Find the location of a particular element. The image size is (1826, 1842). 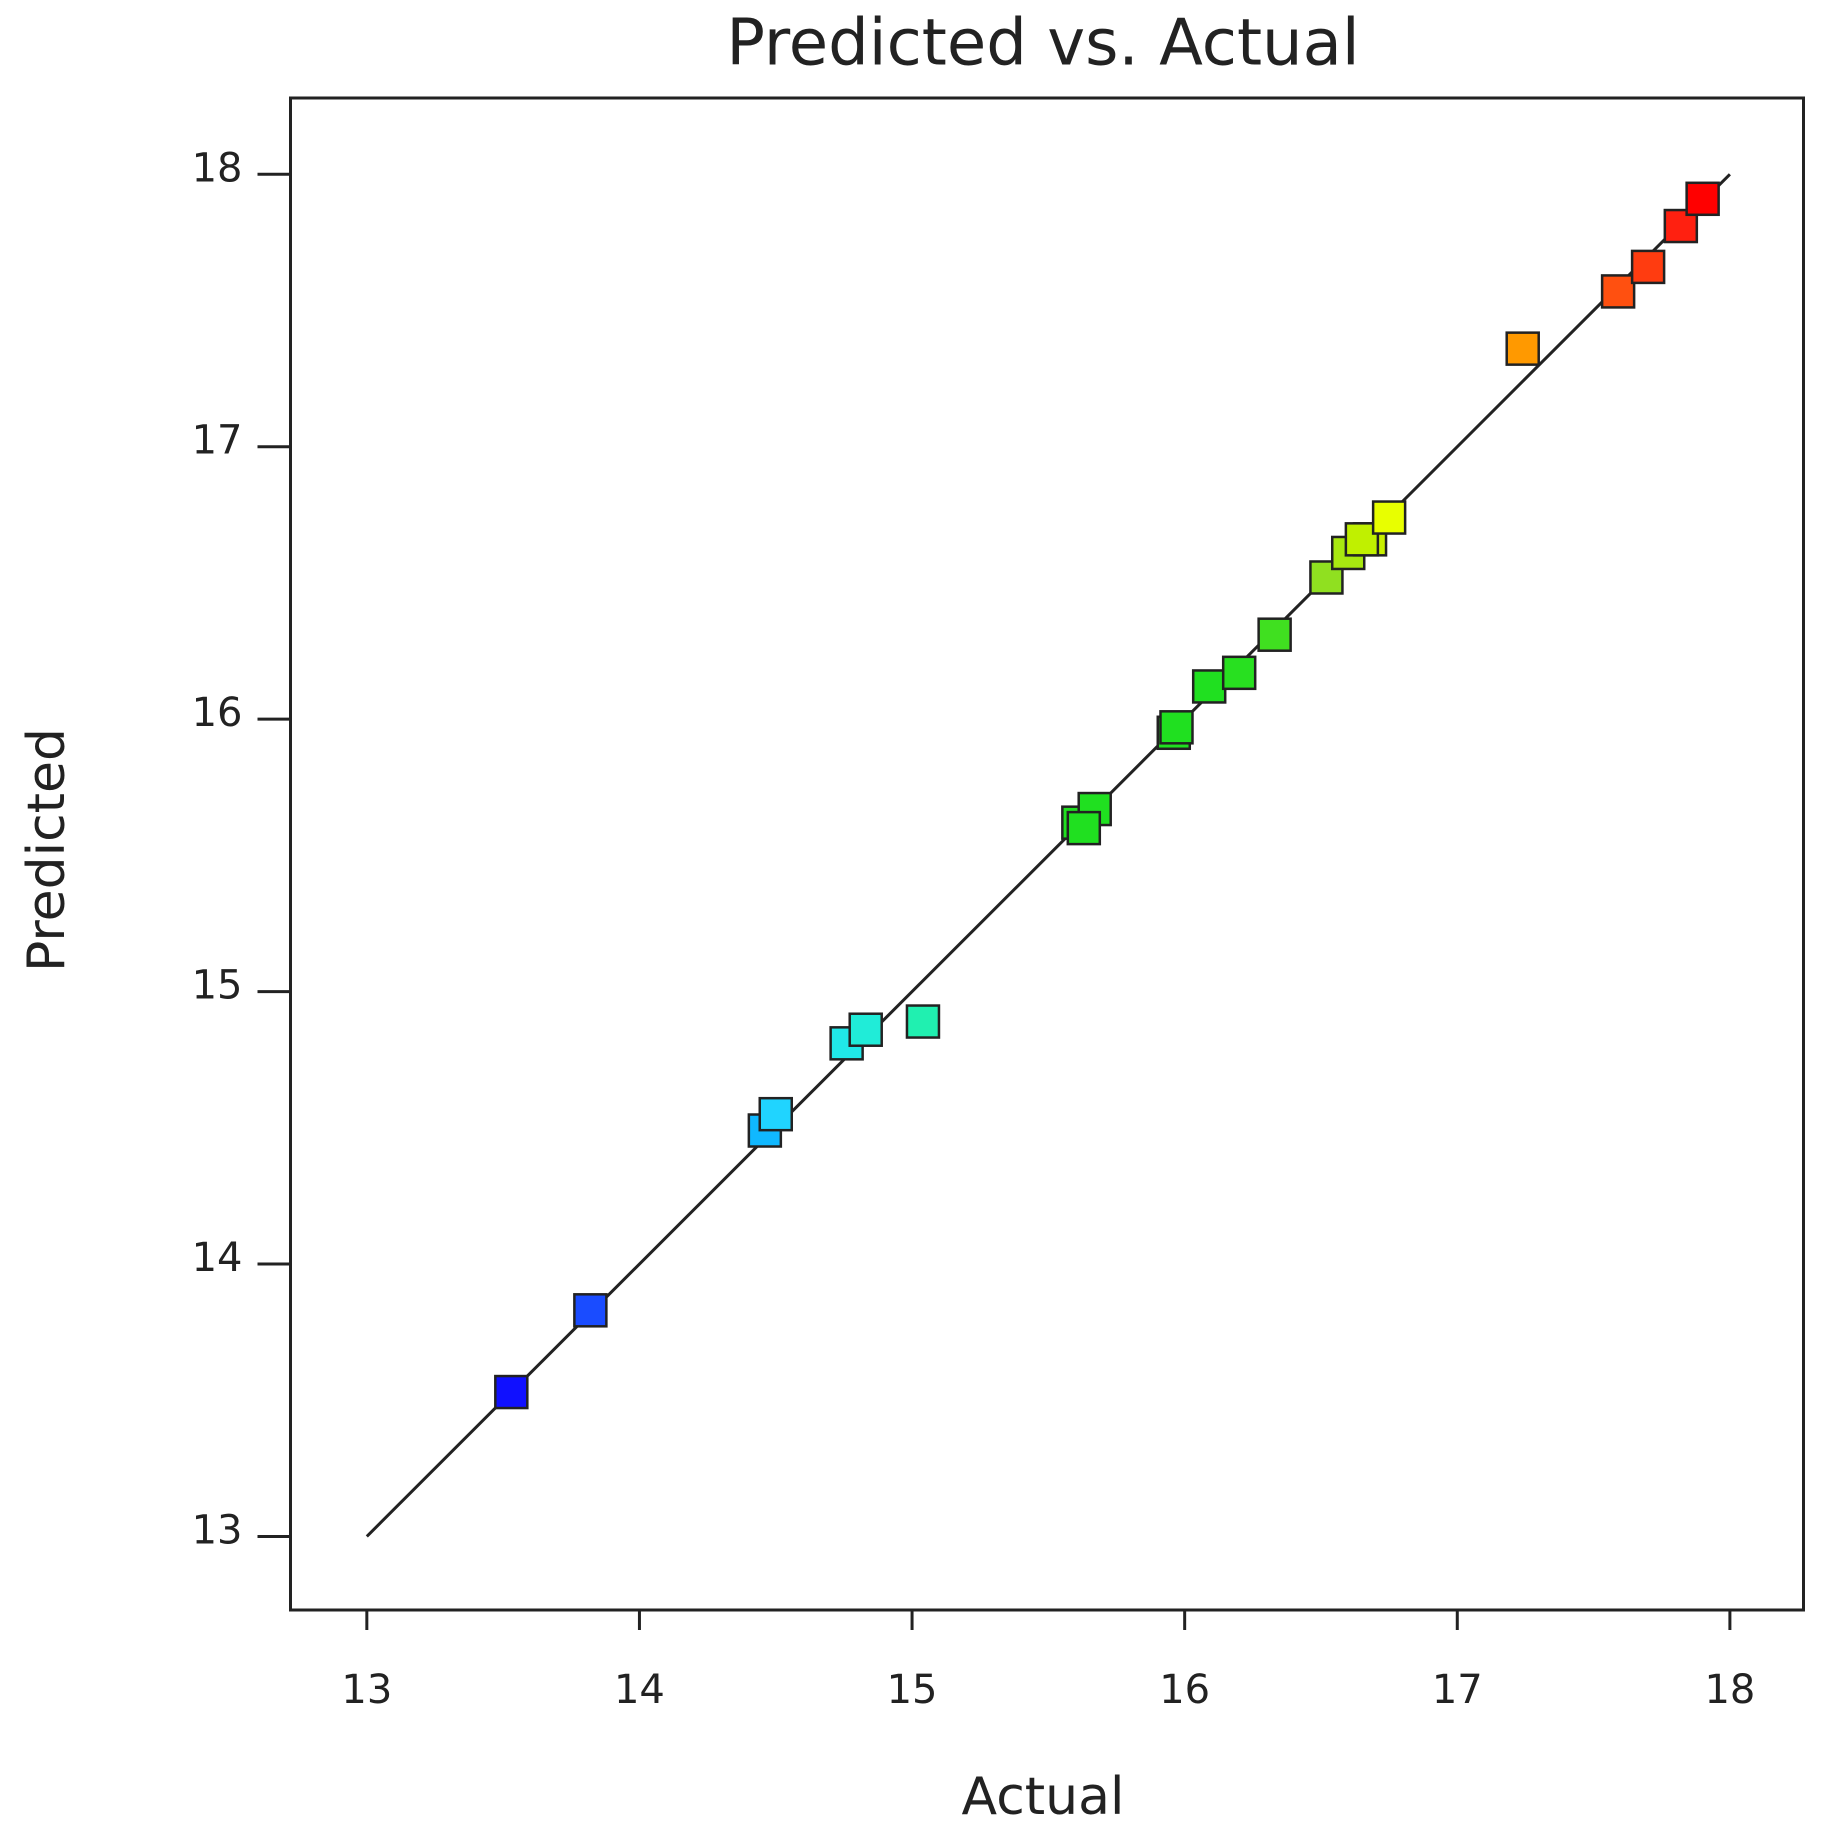

x-tick-label: 13 is located at coordinates (366, 1690).